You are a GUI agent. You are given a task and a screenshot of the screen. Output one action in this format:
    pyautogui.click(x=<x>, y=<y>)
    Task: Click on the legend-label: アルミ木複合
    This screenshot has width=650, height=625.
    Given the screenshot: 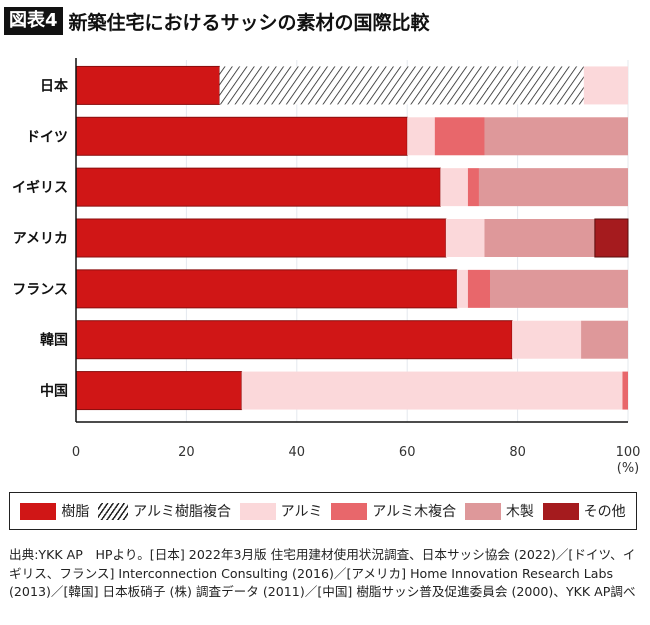 What is the action you would take?
    pyautogui.click(x=414, y=512)
    